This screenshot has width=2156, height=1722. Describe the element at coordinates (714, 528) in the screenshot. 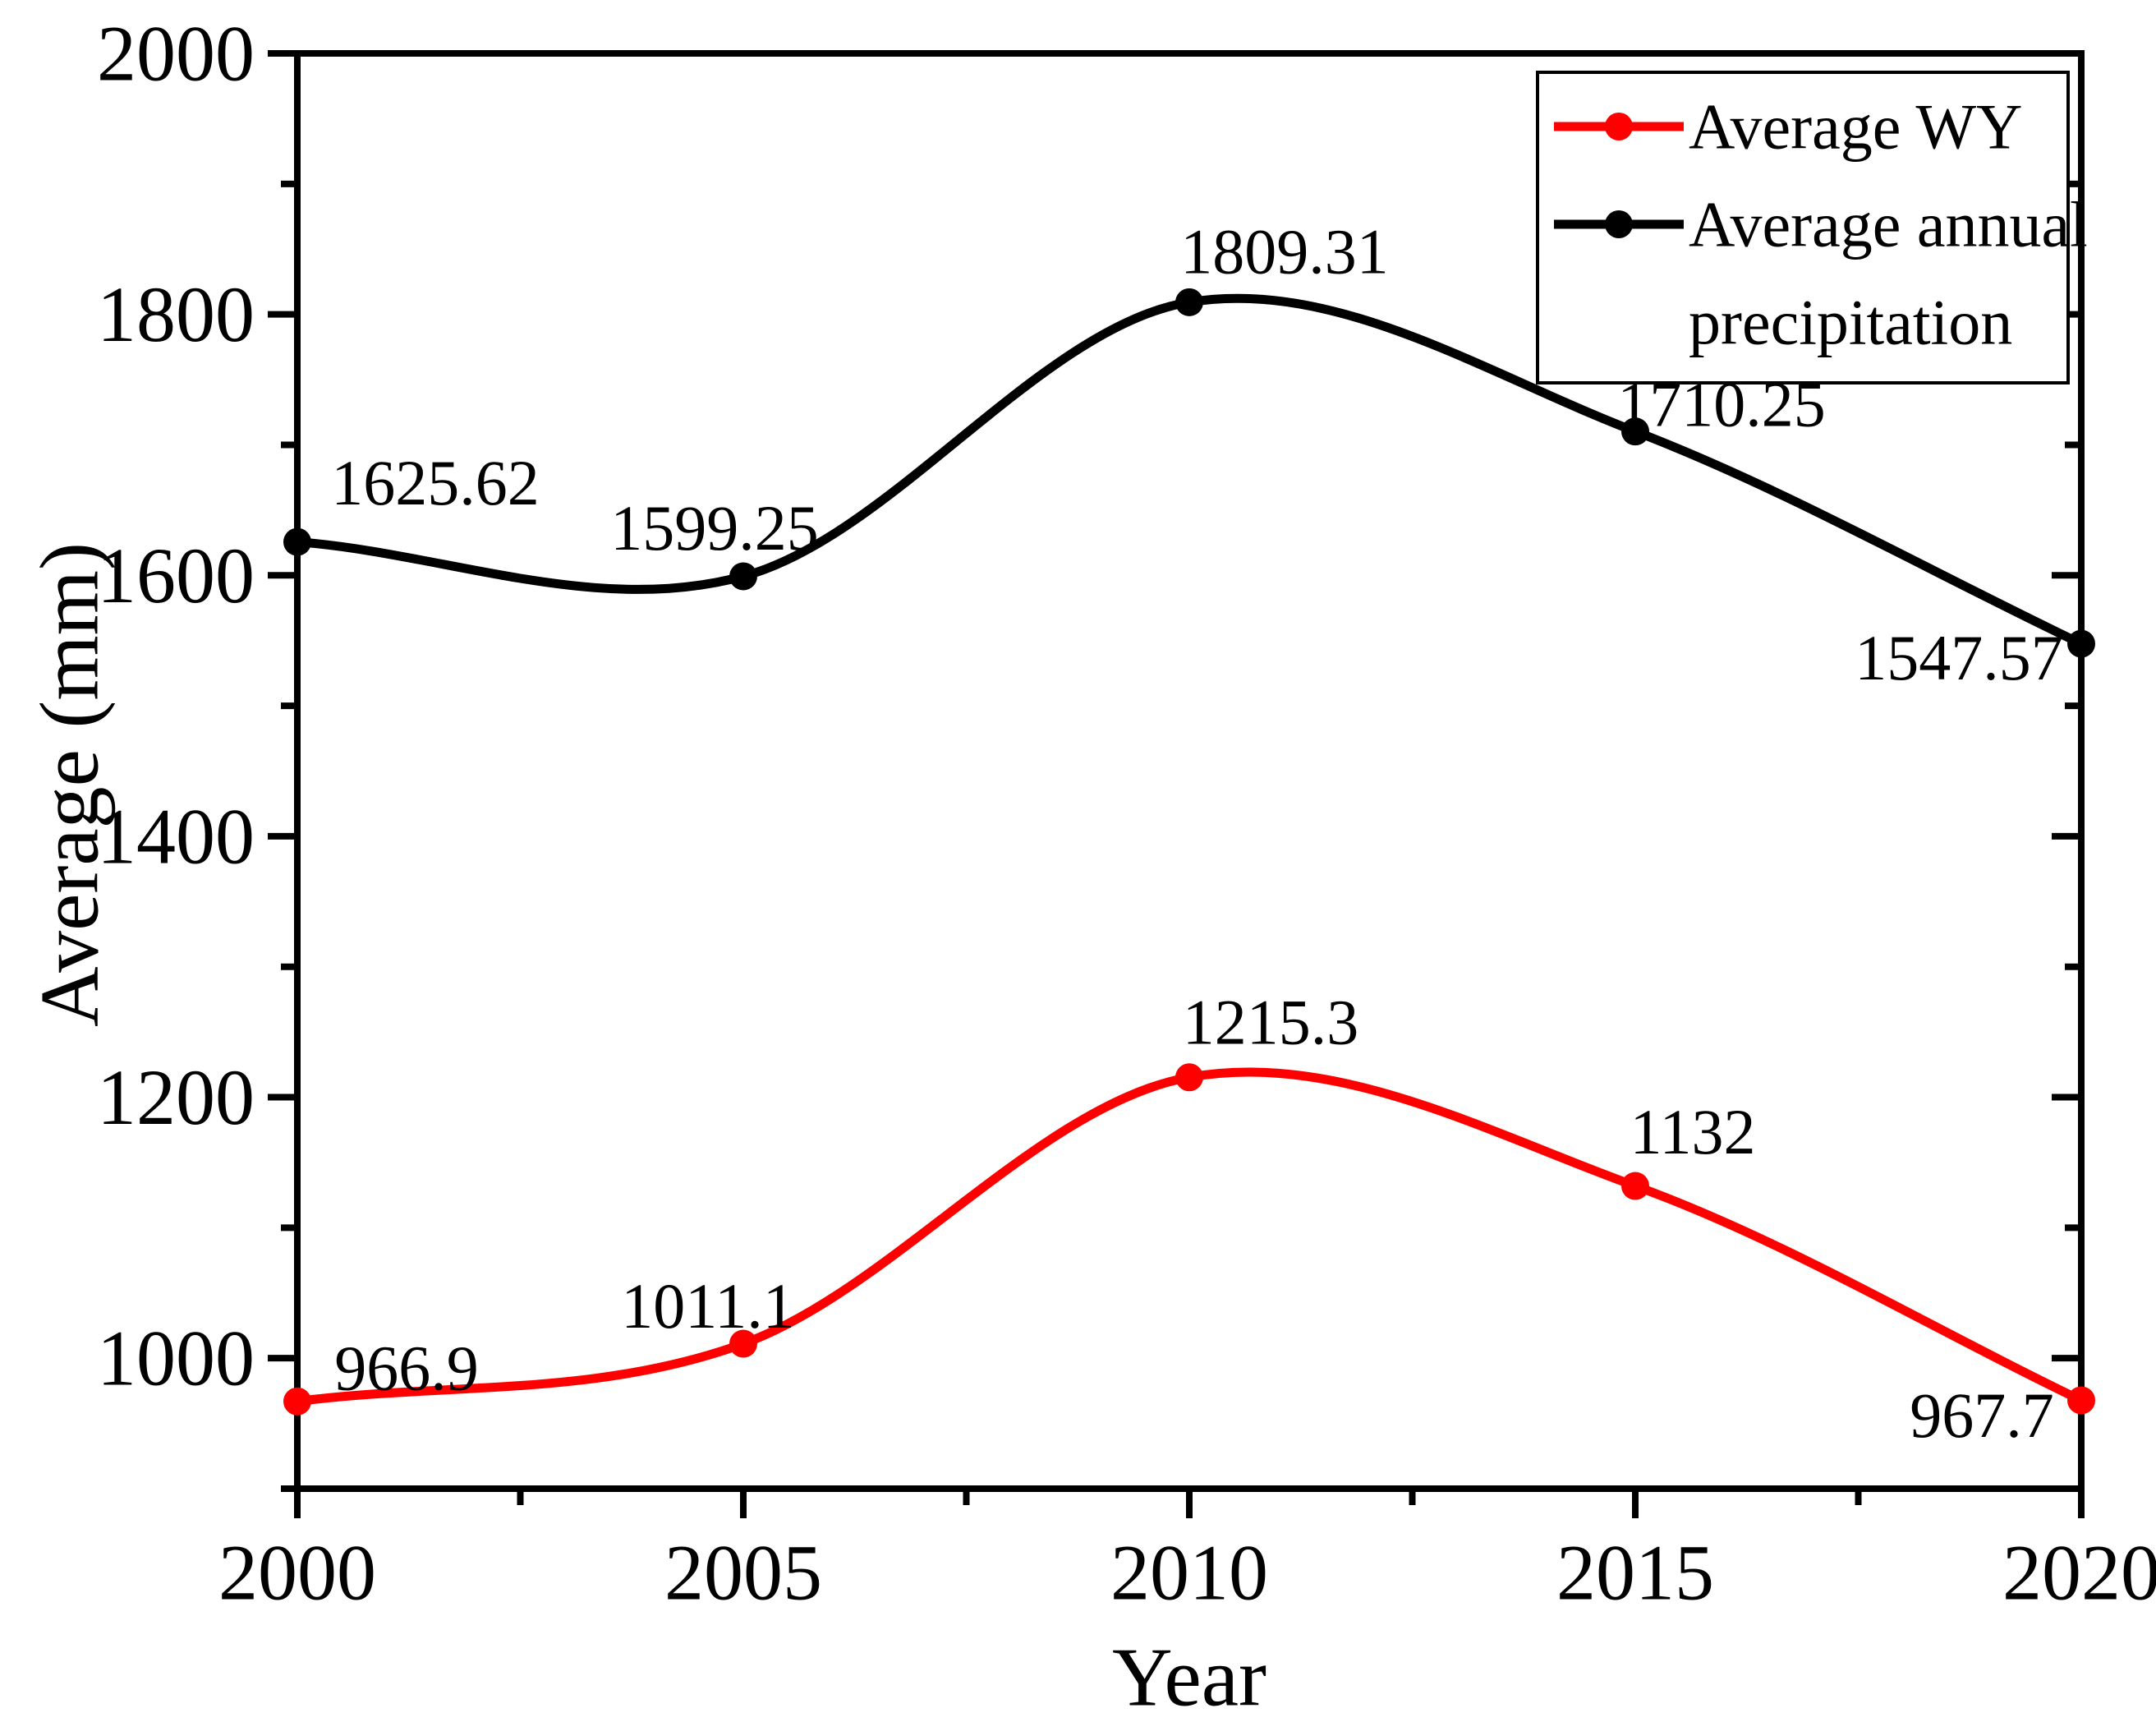

I see `data-point-label: 1599.25` at that location.